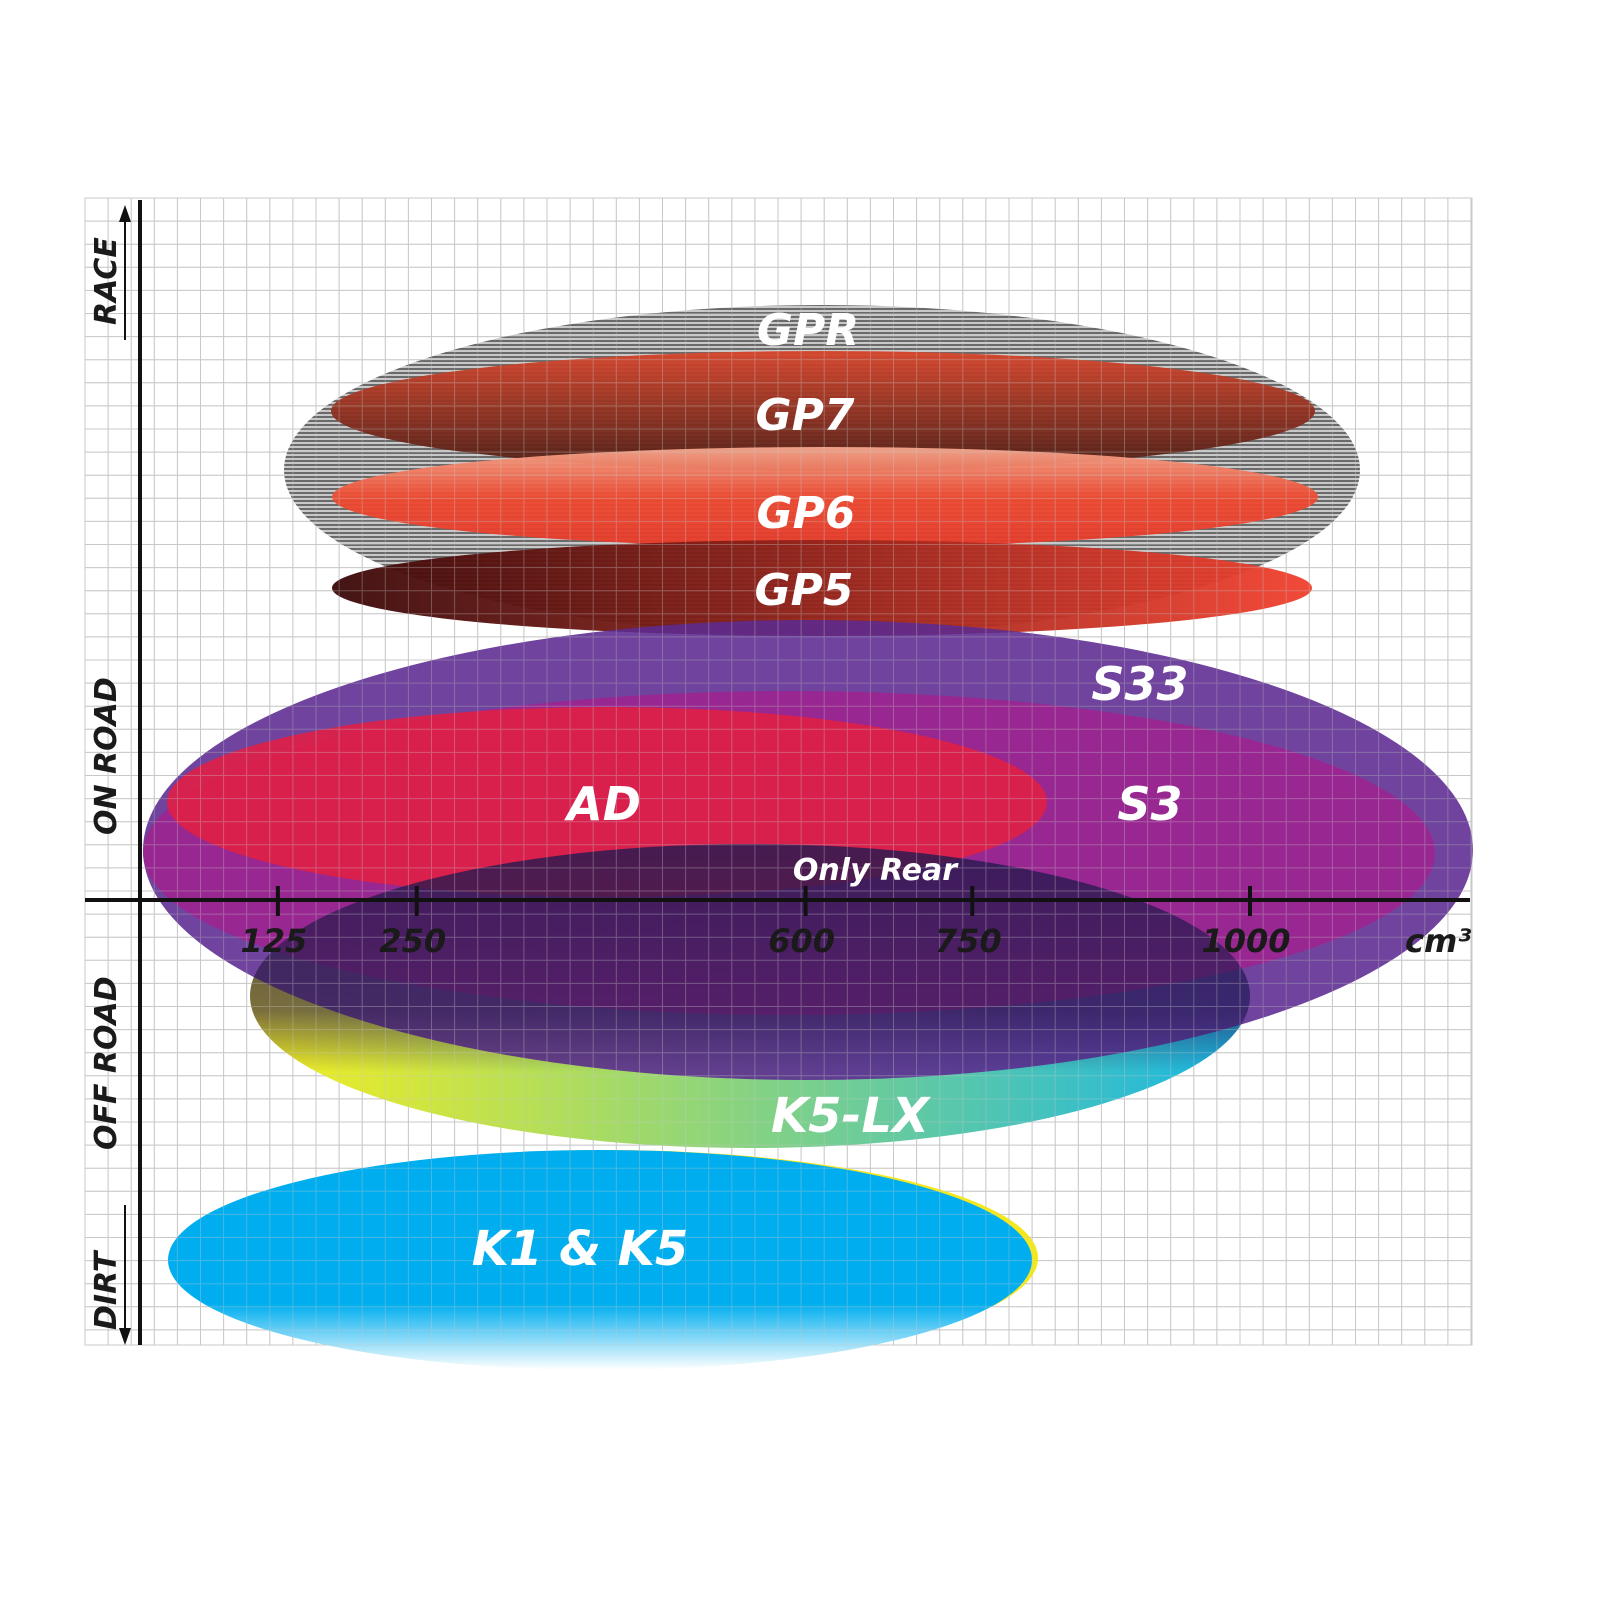 The height and width of the screenshot is (1600, 1600). What do you see at coordinates (106, 756) in the screenshot?
I see `y-label-on-road: ON ROAD` at bounding box center [106, 756].